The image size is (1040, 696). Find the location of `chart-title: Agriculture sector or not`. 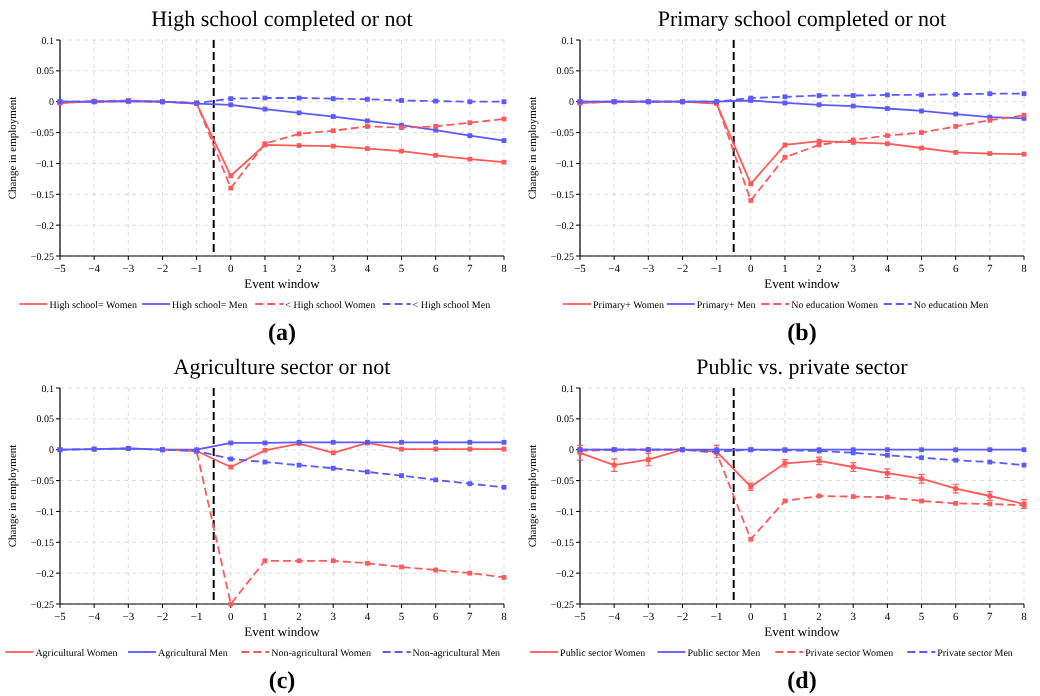

chart-title: Agriculture sector or not is located at coordinates (282, 368).